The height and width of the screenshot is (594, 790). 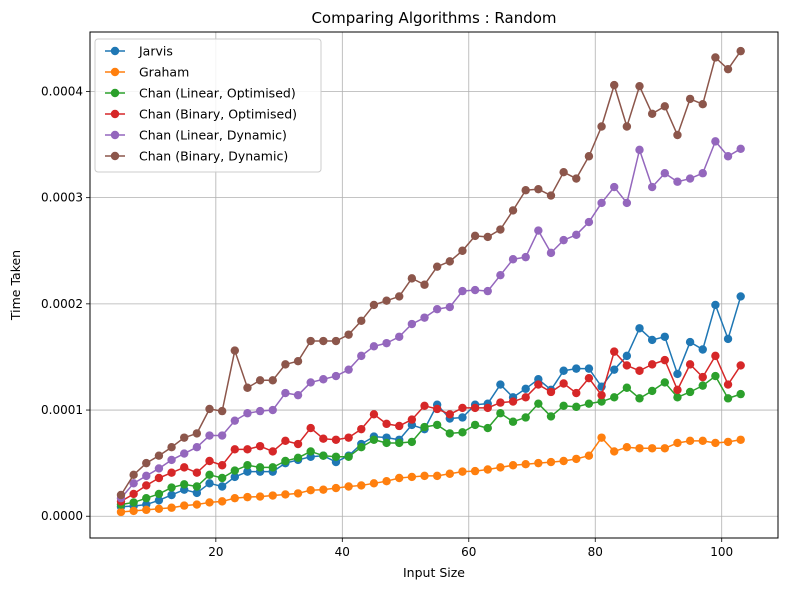 I want to click on x-tick-label: 20, so click(x=215, y=552).